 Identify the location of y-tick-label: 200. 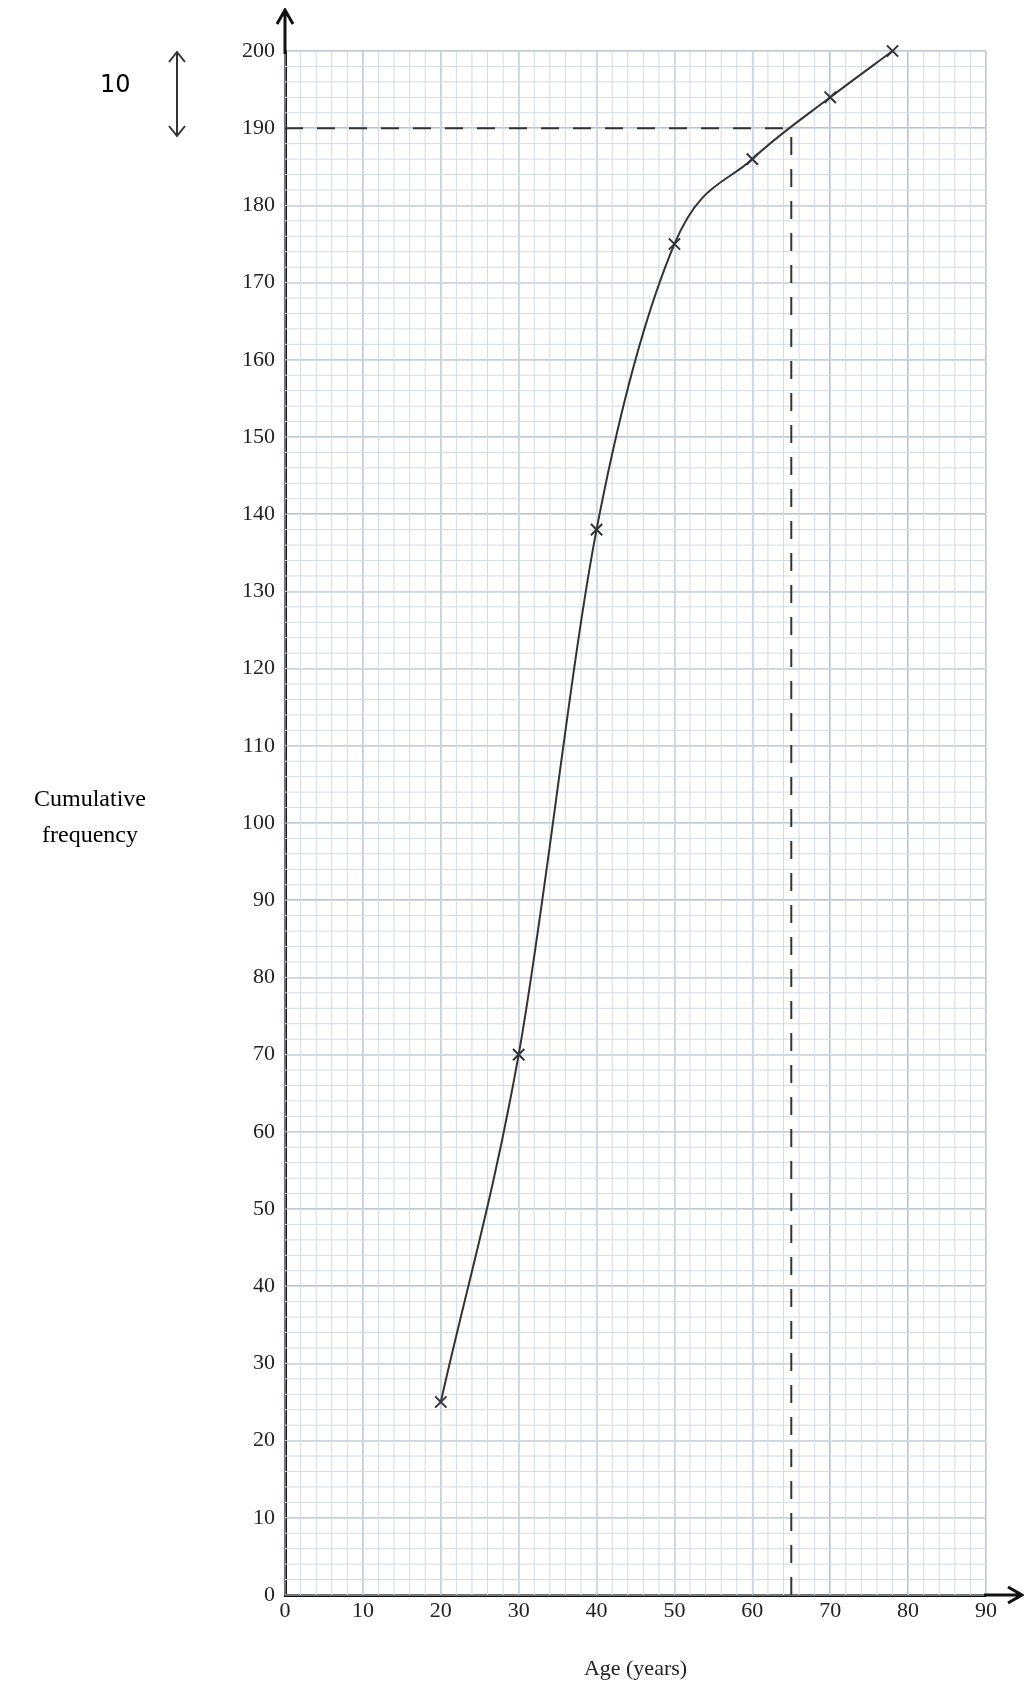
(258, 49).